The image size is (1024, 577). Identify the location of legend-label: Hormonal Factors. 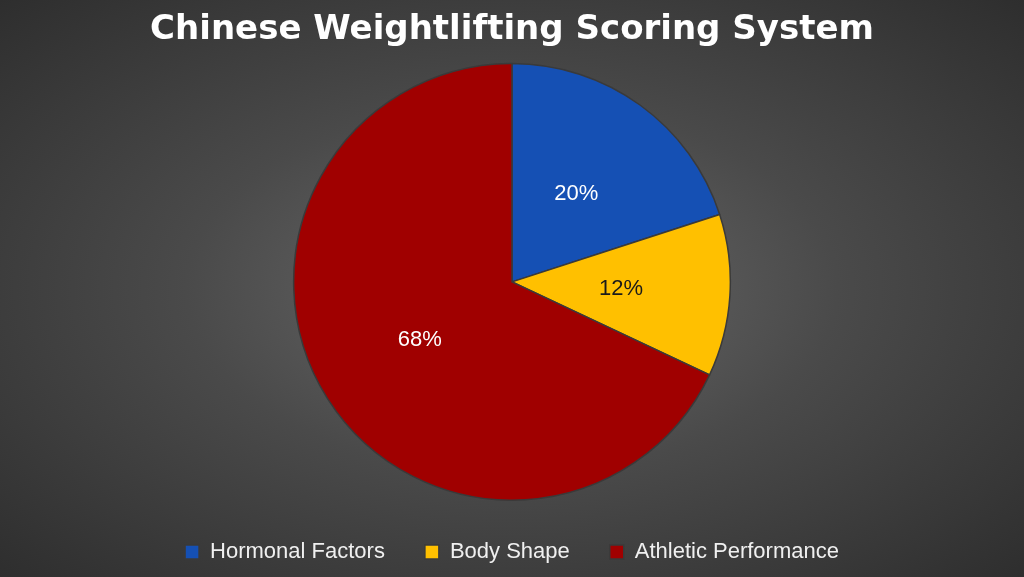
(297, 551).